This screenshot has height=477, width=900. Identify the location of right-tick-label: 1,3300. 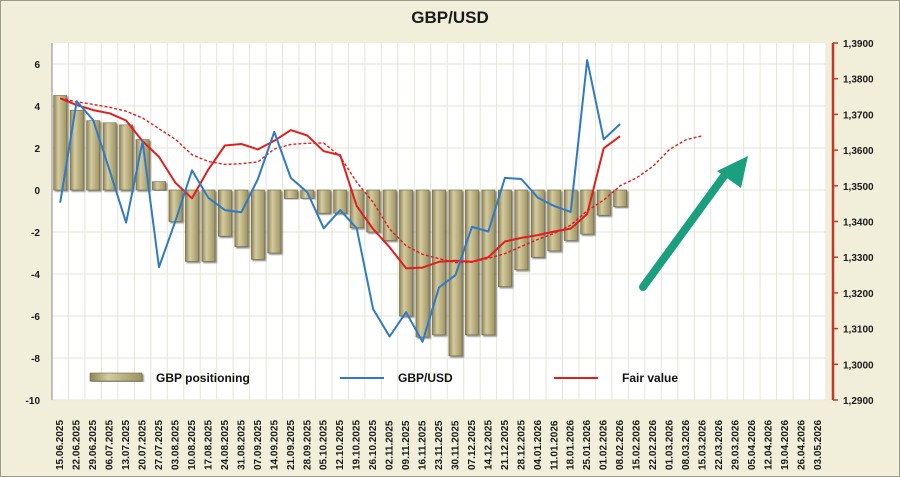
(858, 258).